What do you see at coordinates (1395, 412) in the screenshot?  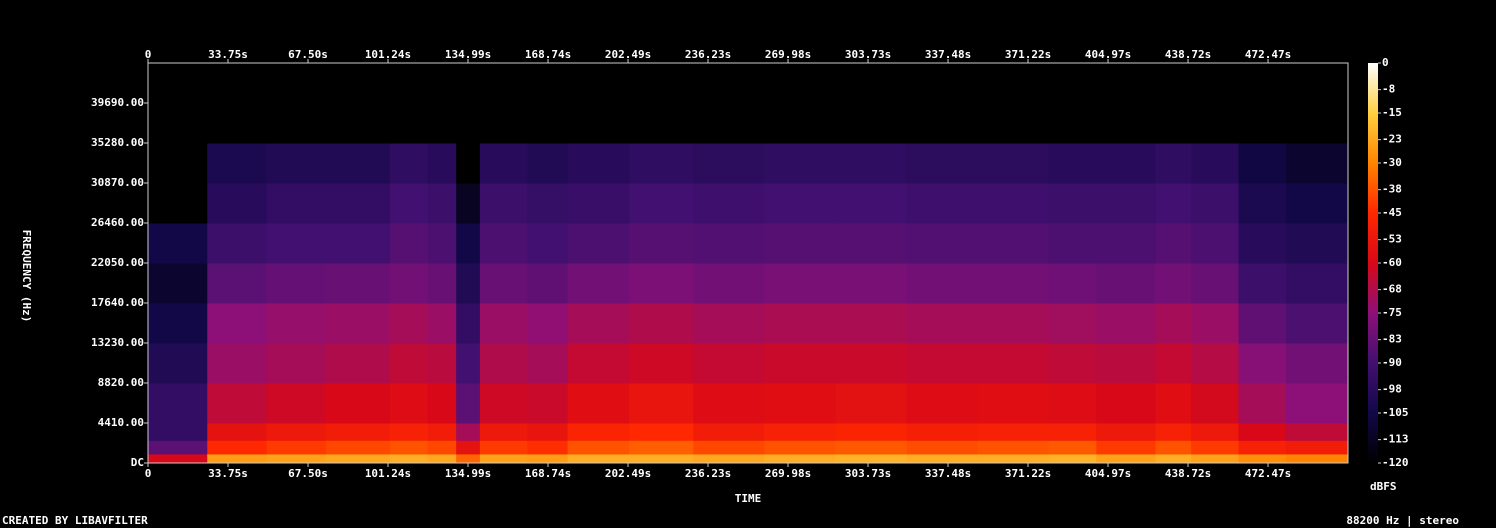 I see `colorbar-tick-label: -105` at bounding box center [1395, 412].